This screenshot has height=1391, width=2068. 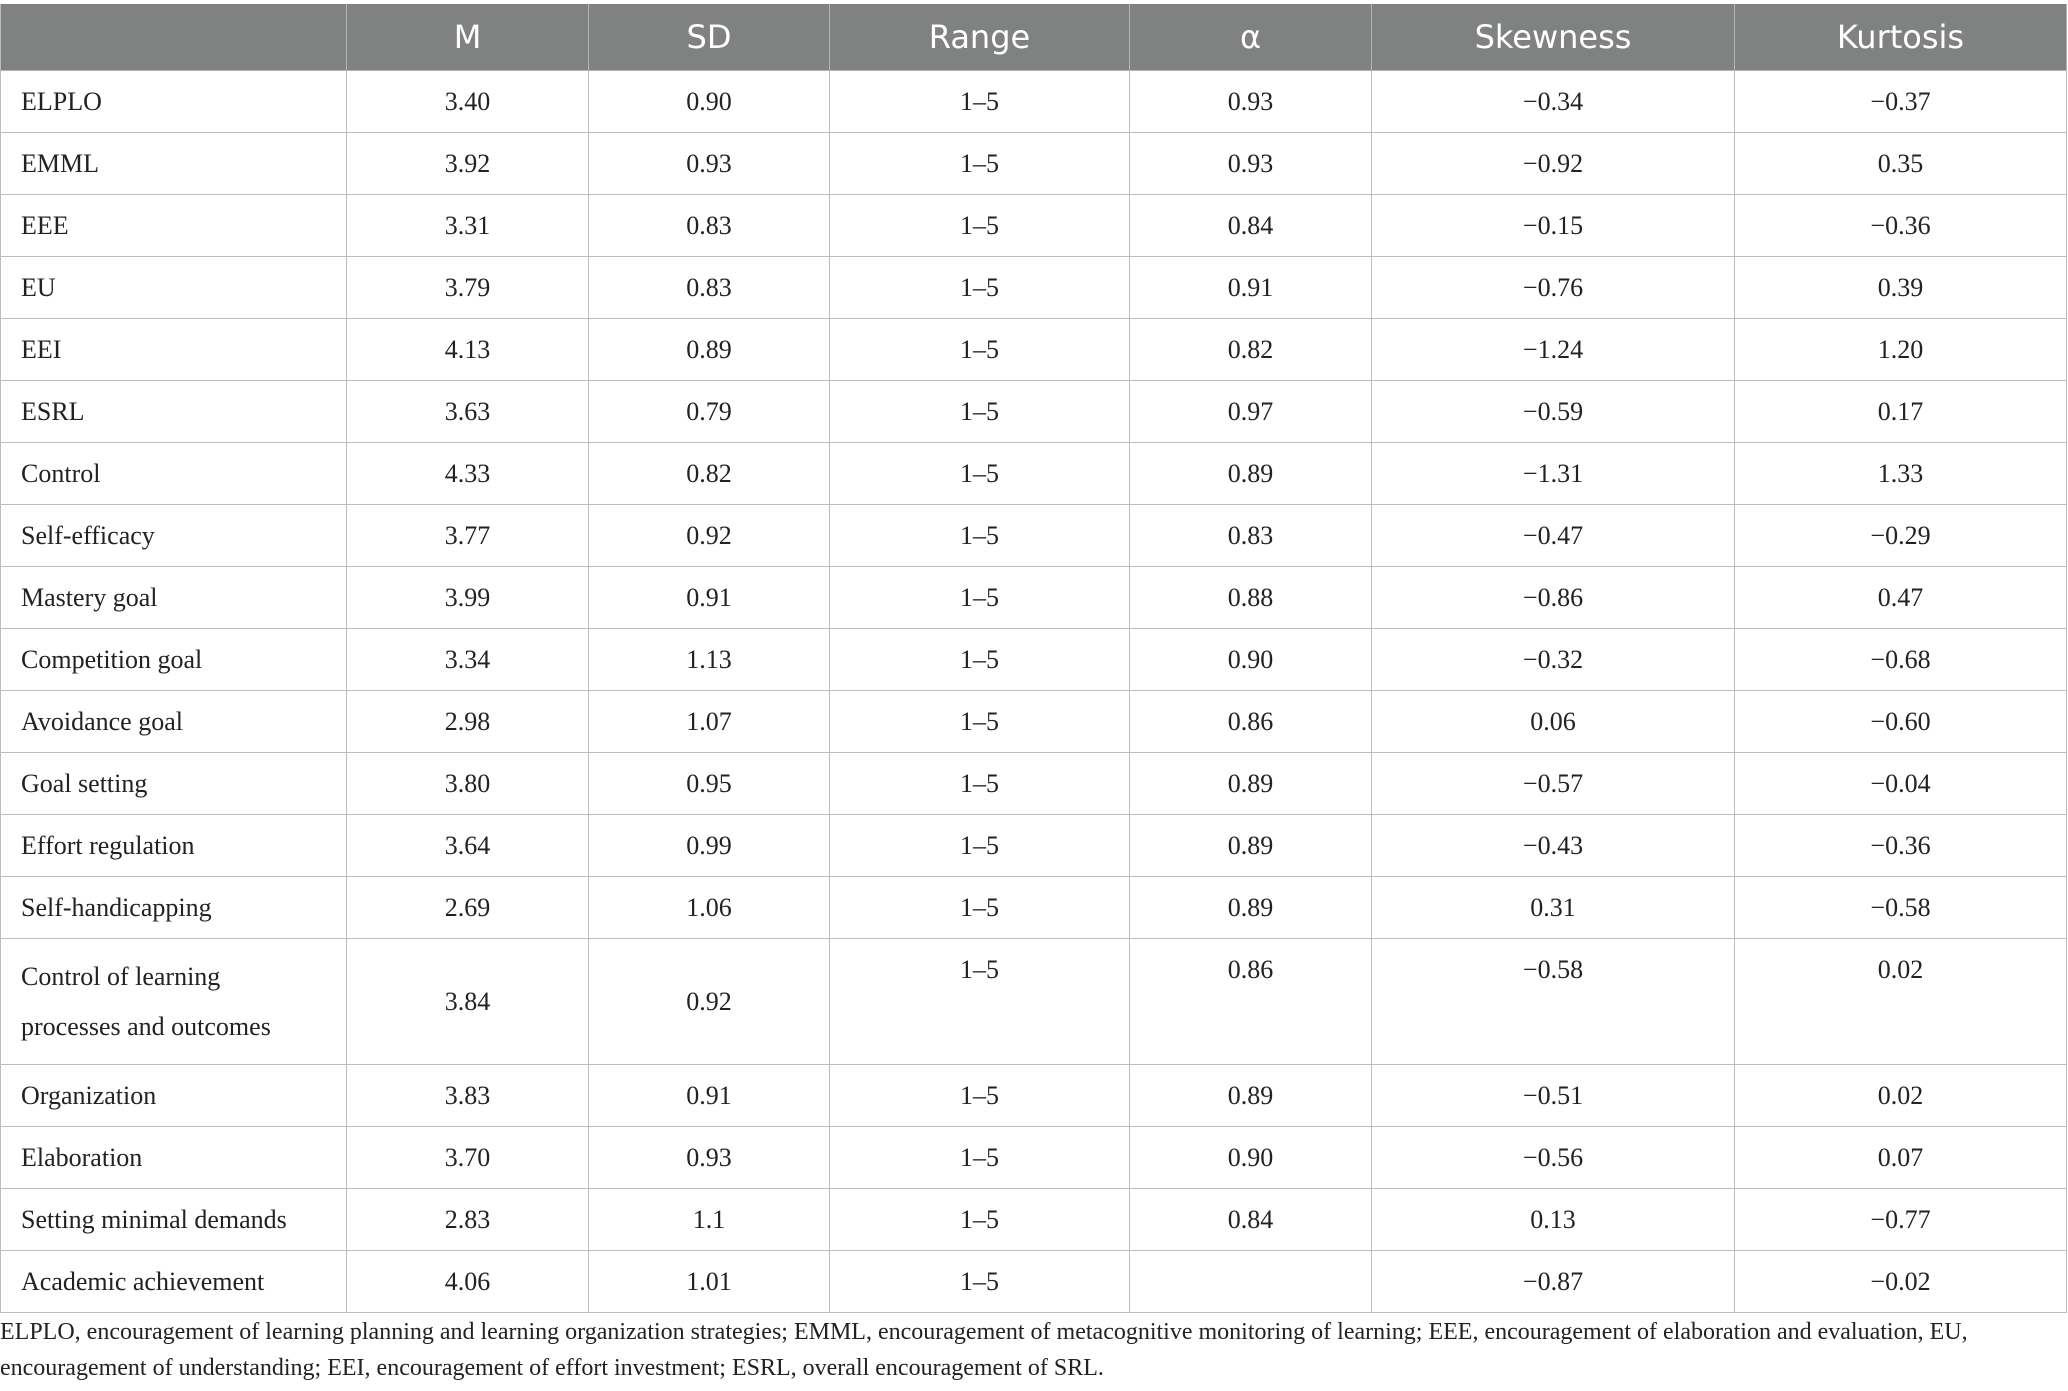 I want to click on row-label: EMML, so click(x=173, y=163).